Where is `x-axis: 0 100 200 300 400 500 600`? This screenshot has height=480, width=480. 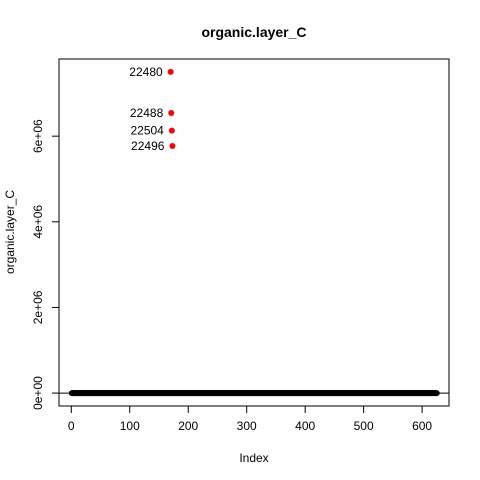
x-axis: 0 100 200 300 400 500 600 is located at coordinates (250, 419).